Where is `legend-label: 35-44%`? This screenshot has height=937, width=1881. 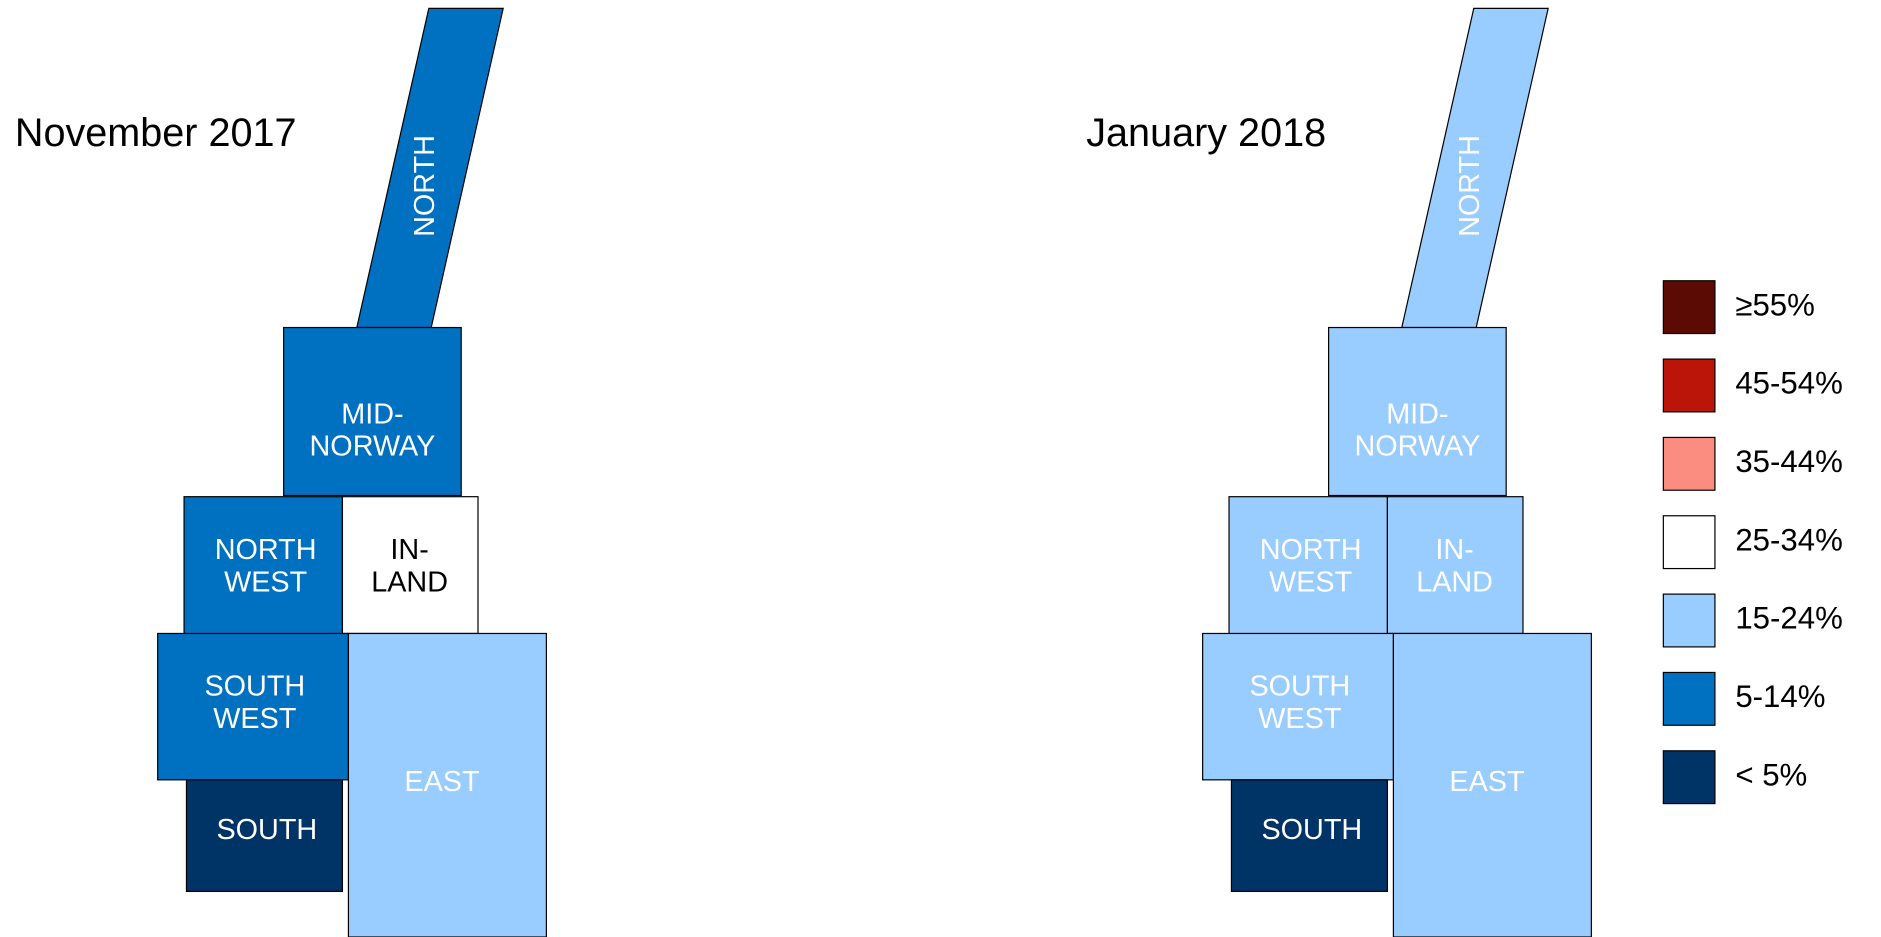 legend-label: 35-44% is located at coordinates (1789, 461).